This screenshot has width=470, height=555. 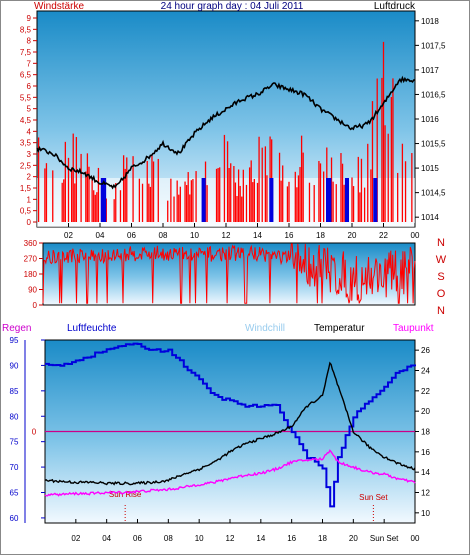 I want to click on wind-tick-label: 8,5, so click(x=26, y=29).